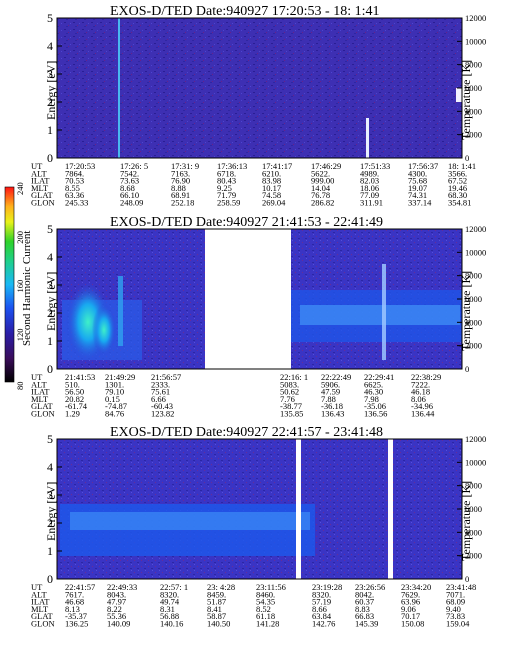 The height and width of the screenshot is (649, 505). Describe the element at coordinates (180, 173) in the screenshot. I see `table-cell: 7163.` at that location.